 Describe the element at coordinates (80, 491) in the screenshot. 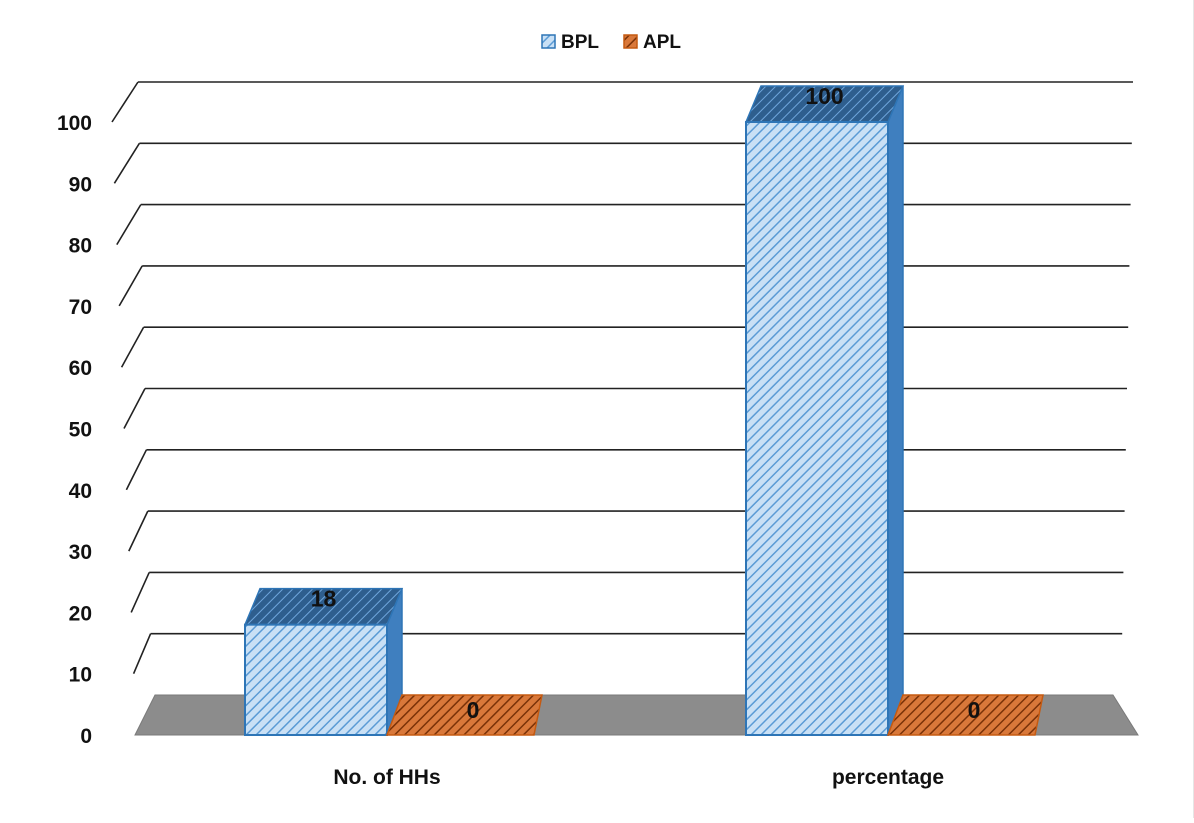

I see `y-tick-label: 40` at that location.